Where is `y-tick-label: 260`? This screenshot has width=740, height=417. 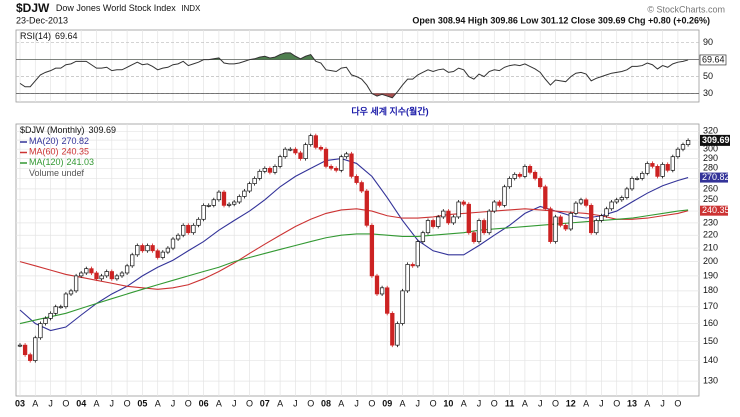
y-tick-label: 260 is located at coordinates (710, 188).